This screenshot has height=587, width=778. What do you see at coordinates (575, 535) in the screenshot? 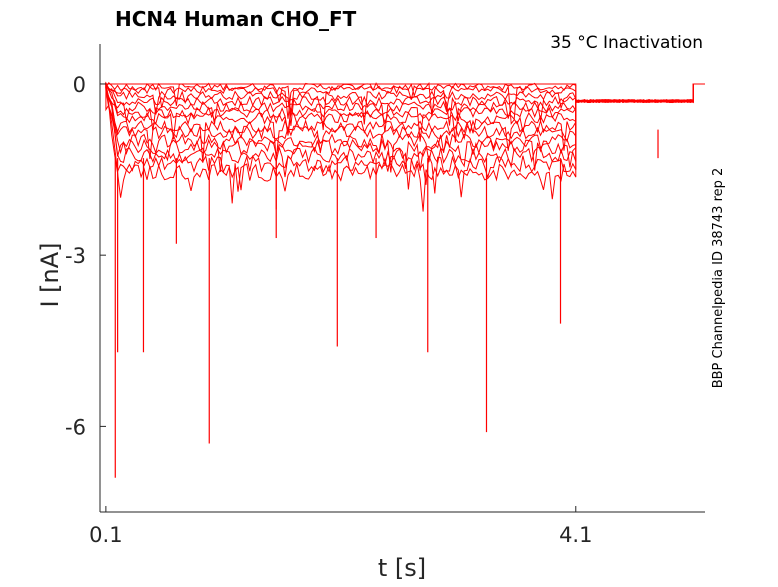
I see `x-tick-label: 4.1` at bounding box center [575, 535].